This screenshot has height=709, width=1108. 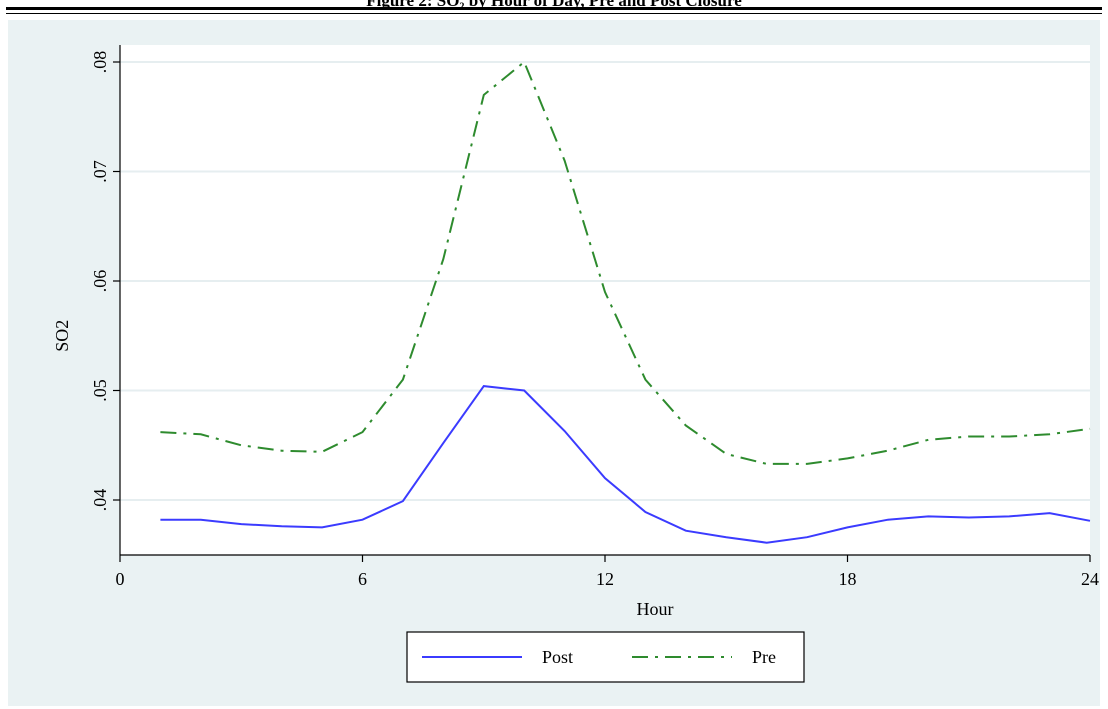 I want to click on y-axis-title: SO2, so click(x=62, y=336).